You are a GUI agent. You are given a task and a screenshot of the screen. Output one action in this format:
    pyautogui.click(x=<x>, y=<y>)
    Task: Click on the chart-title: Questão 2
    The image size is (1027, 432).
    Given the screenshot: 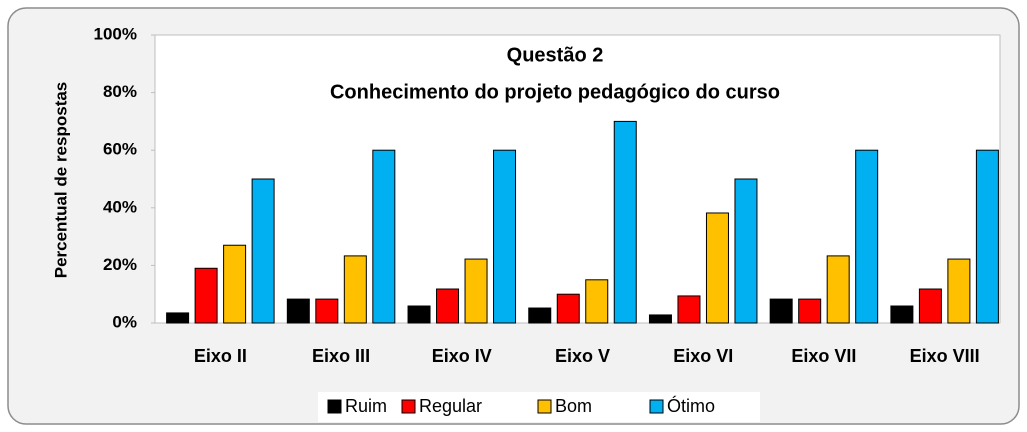 What is the action you would take?
    pyautogui.click(x=555, y=55)
    